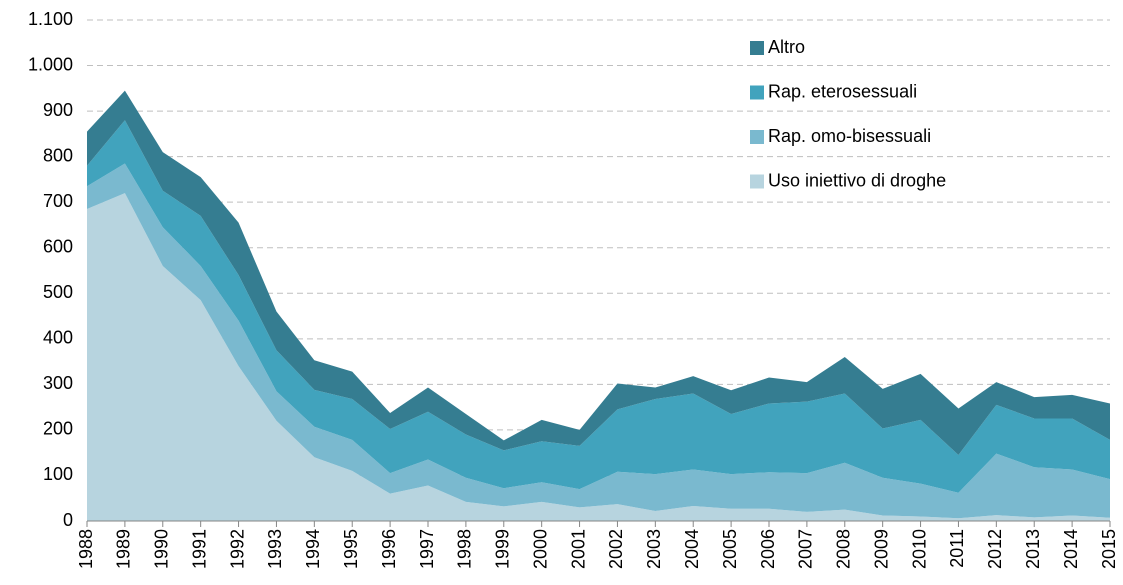  What do you see at coordinates (616, 549) in the screenshot?
I see `x-tick-label: 2002` at bounding box center [616, 549].